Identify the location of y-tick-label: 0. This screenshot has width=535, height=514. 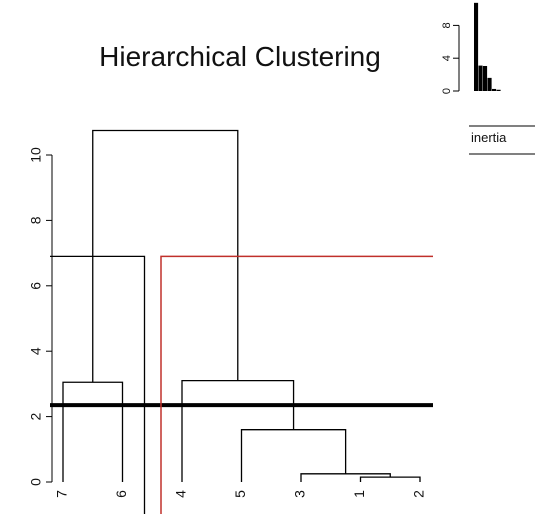
(36, 482).